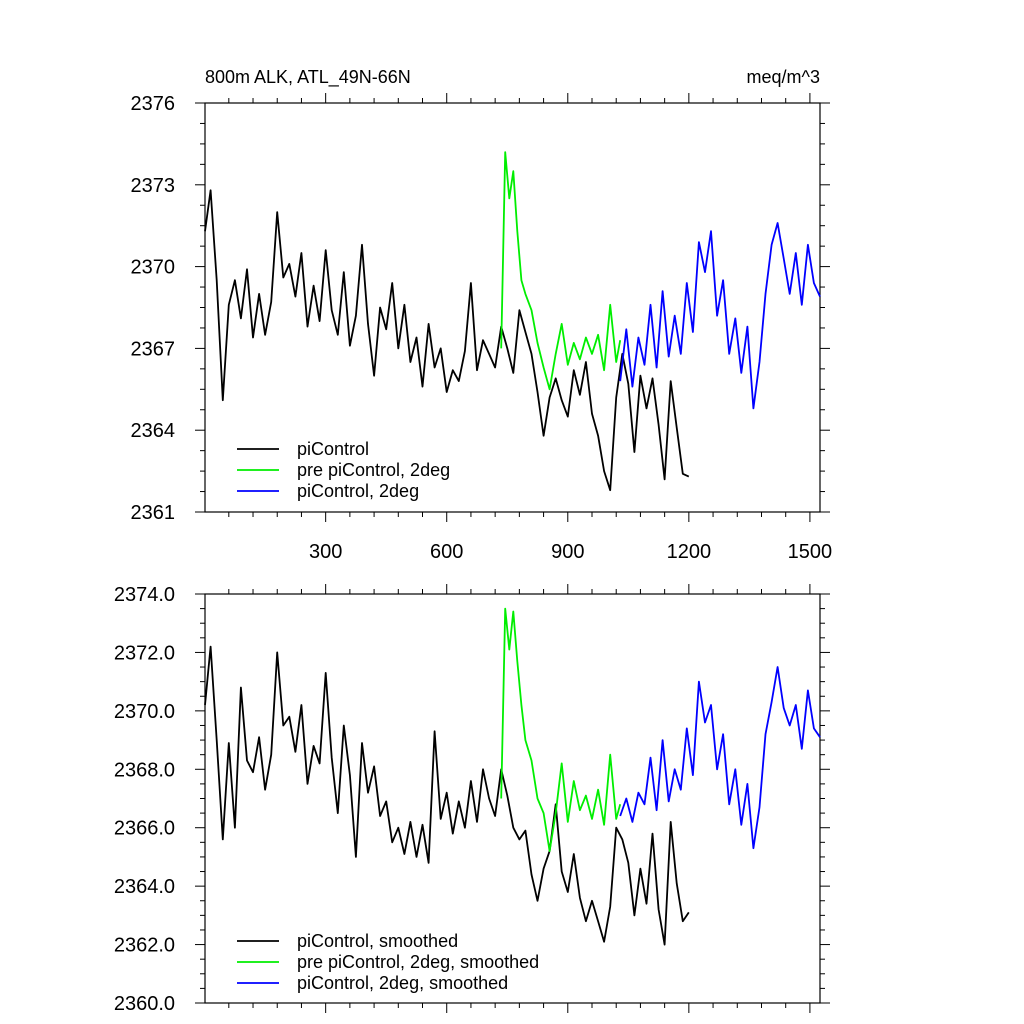 The image size is (1024, 1024). What do you see at coordinates (144, 1004) in the screenshot?
I see `y-tick-label: 2360.0` at bounding box center [144, 1004].